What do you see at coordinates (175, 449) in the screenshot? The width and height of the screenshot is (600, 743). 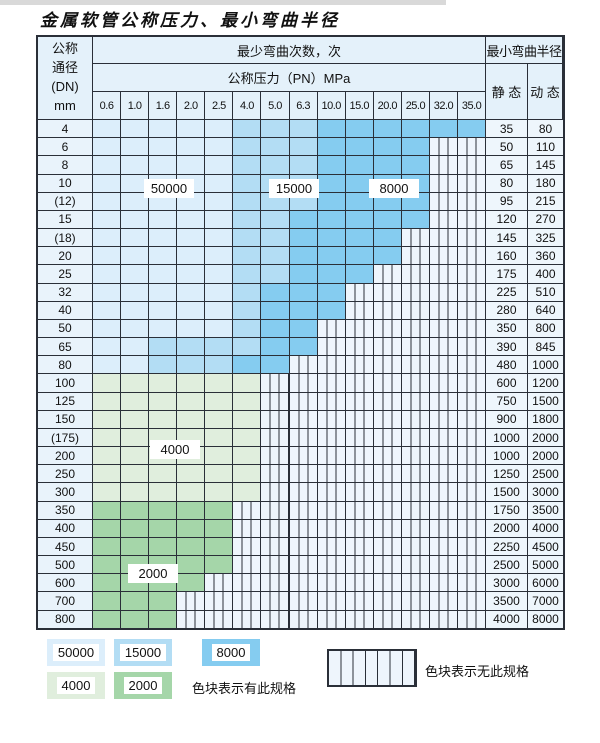 I see `region-label-4000: 4000` at bounding box center [175, 449].